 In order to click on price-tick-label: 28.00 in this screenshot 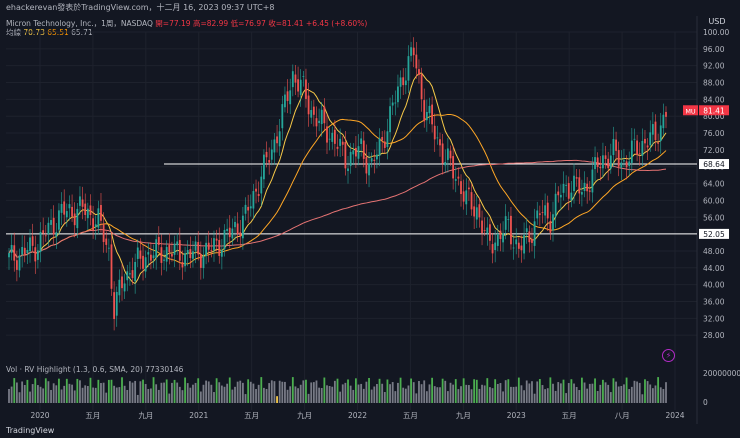, I will do `click(714, 335)`.